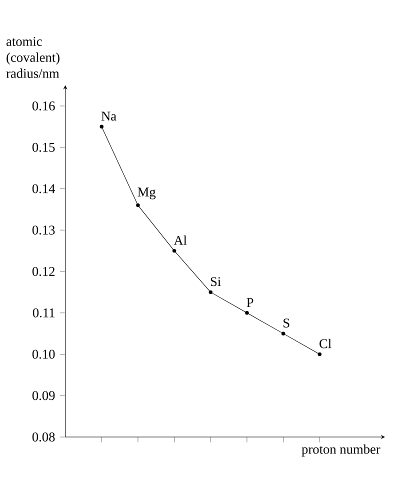 This screenshot has width=394, height=477. Describe the element at coordinates (43, 147) in the screenshot. I see `y-tick-label: 0.15` at that location.